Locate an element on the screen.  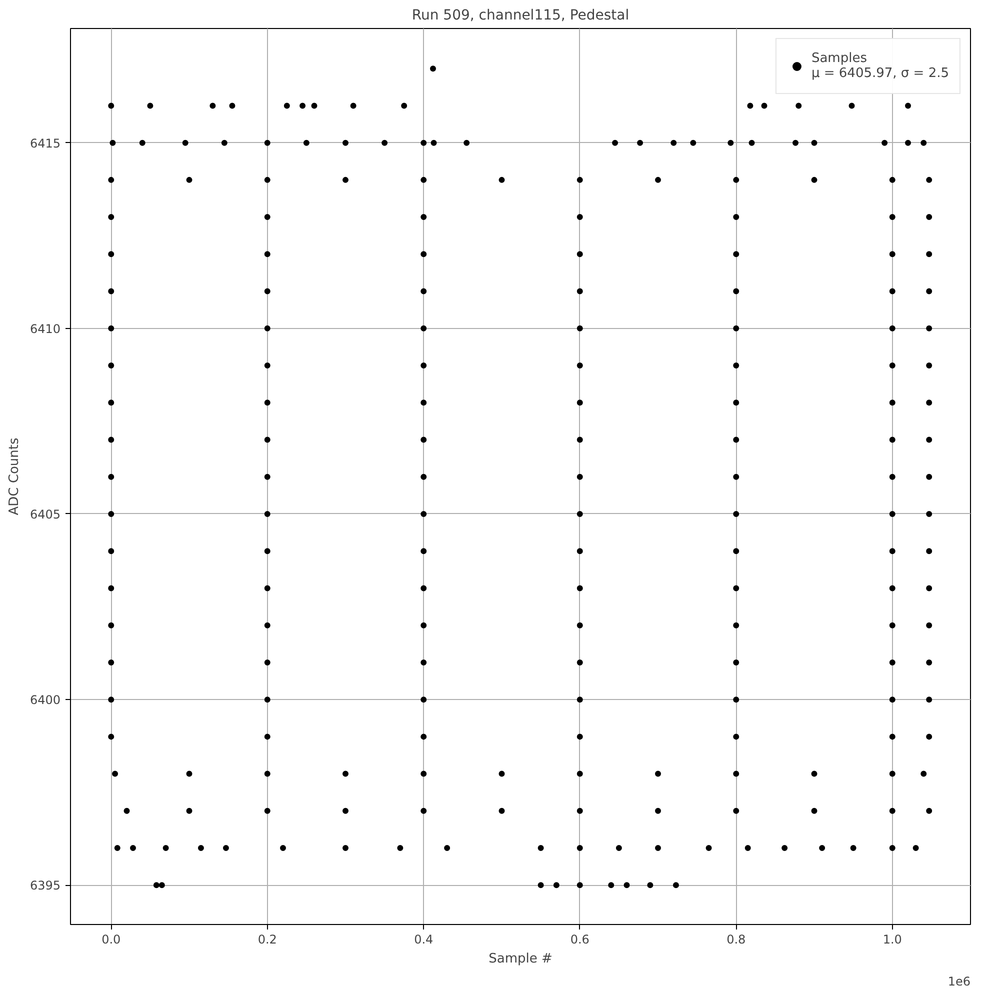
y-tick-label: 6410 is located at coordinates (45, 329).